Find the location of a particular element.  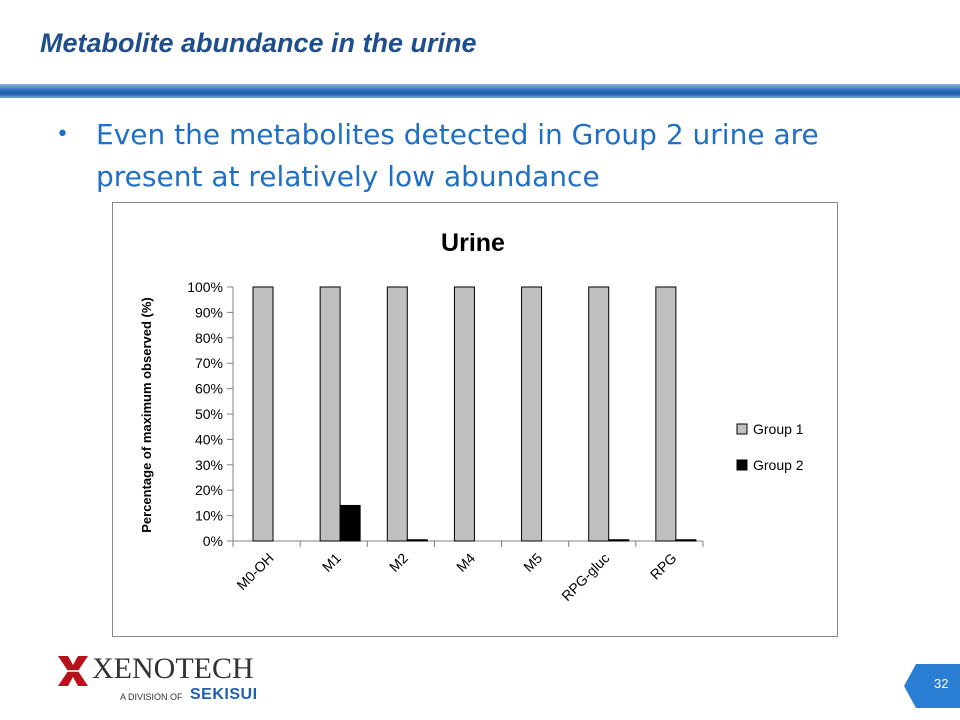

x-tick-label: M1 is located at coordinates (331, 562).